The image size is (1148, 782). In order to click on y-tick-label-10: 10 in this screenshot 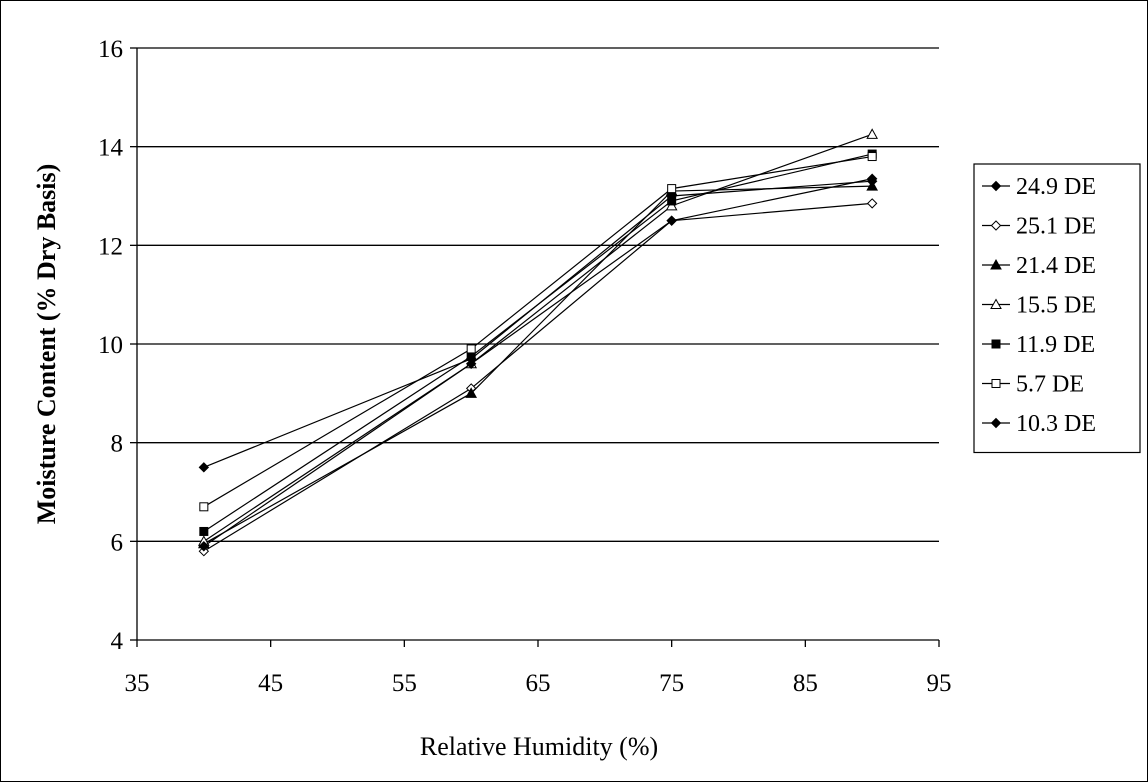, I will do `click(110, 345)`.